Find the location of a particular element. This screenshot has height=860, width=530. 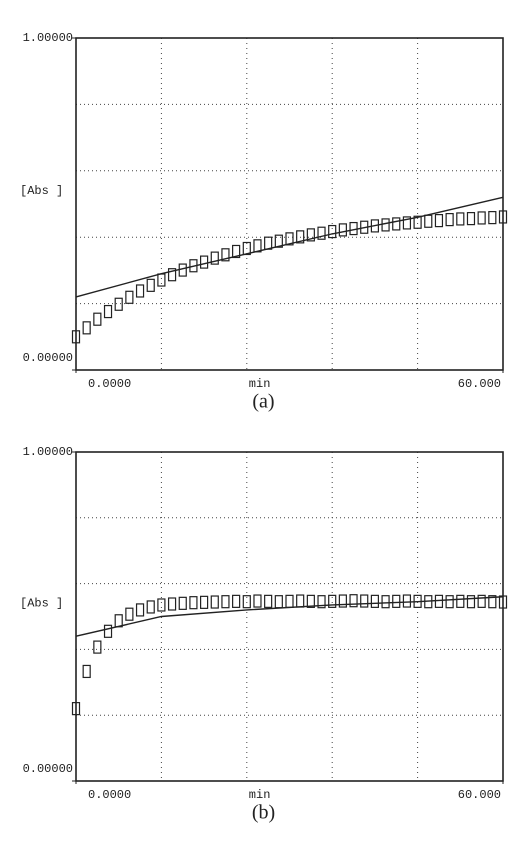

caption: (b) is located at coordinates (263, 813).